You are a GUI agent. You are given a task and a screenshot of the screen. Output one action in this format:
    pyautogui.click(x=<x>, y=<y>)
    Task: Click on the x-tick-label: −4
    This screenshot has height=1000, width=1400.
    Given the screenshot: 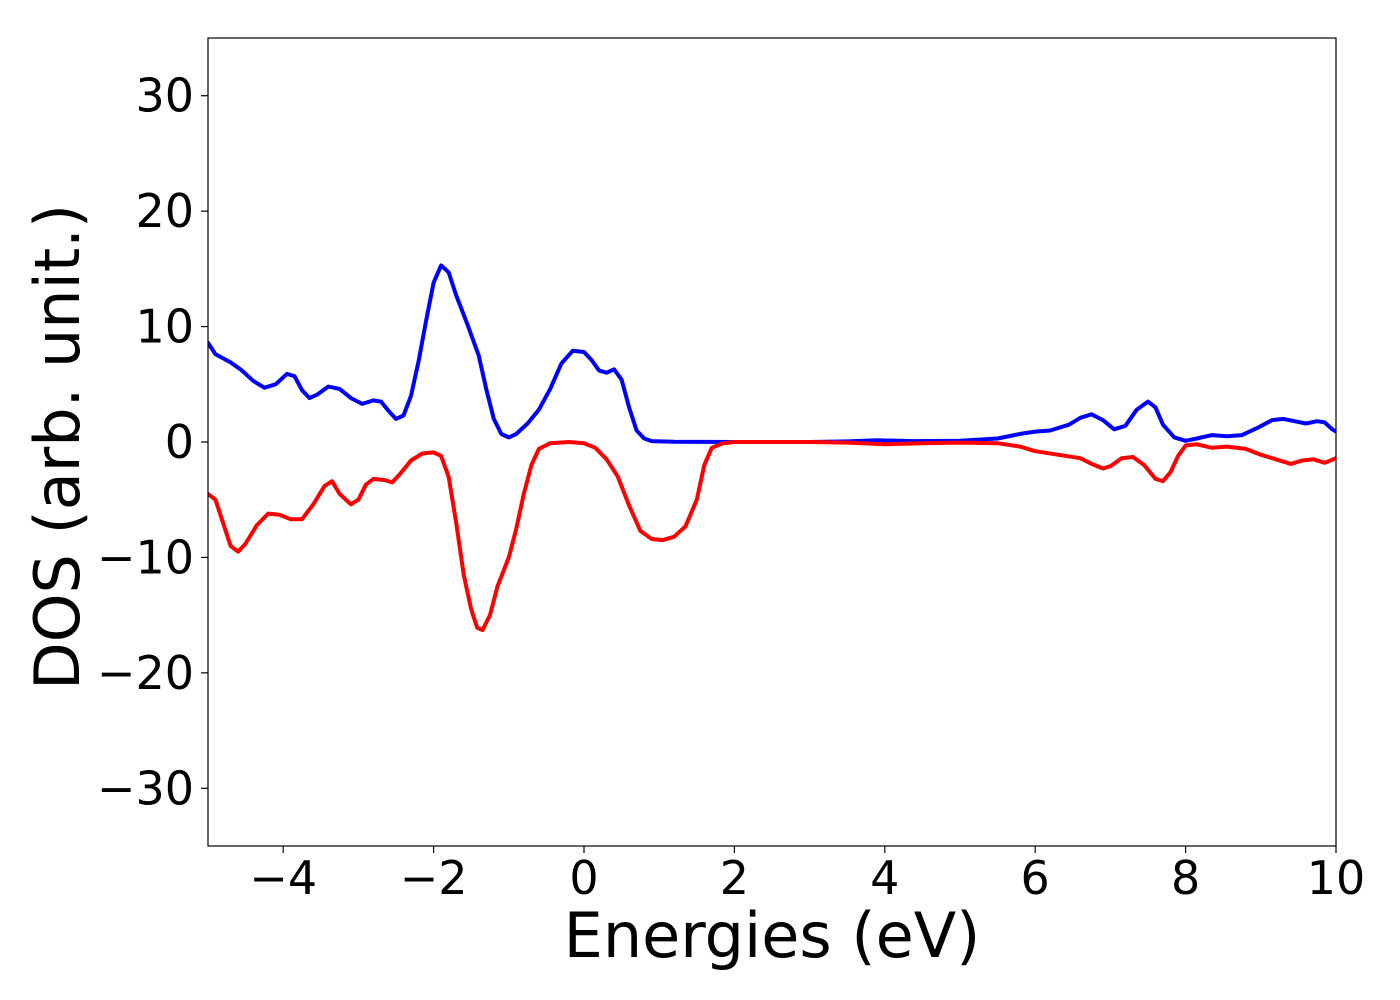 What is the action you would take?
    pyautogui.click(x=283, y=878)
    